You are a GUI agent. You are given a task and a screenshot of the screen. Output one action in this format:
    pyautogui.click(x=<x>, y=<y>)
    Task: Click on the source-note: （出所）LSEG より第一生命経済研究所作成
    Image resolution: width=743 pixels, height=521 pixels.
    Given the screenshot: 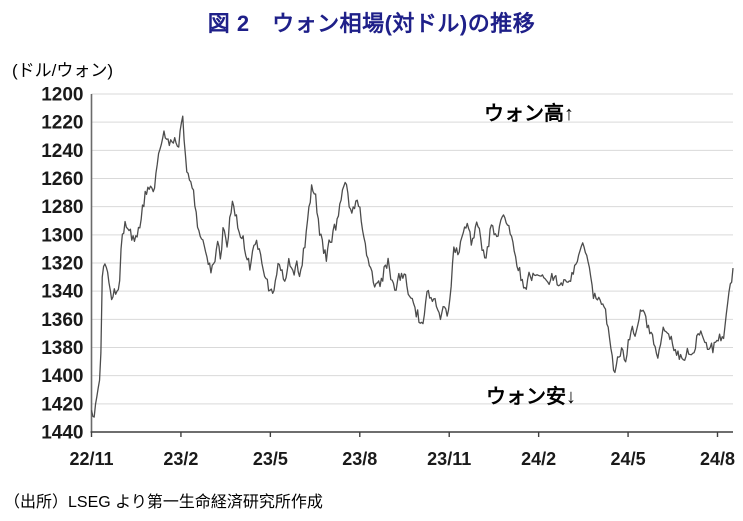 What is the action you would take?
    pyautogui.click(x=163, y=502)
    